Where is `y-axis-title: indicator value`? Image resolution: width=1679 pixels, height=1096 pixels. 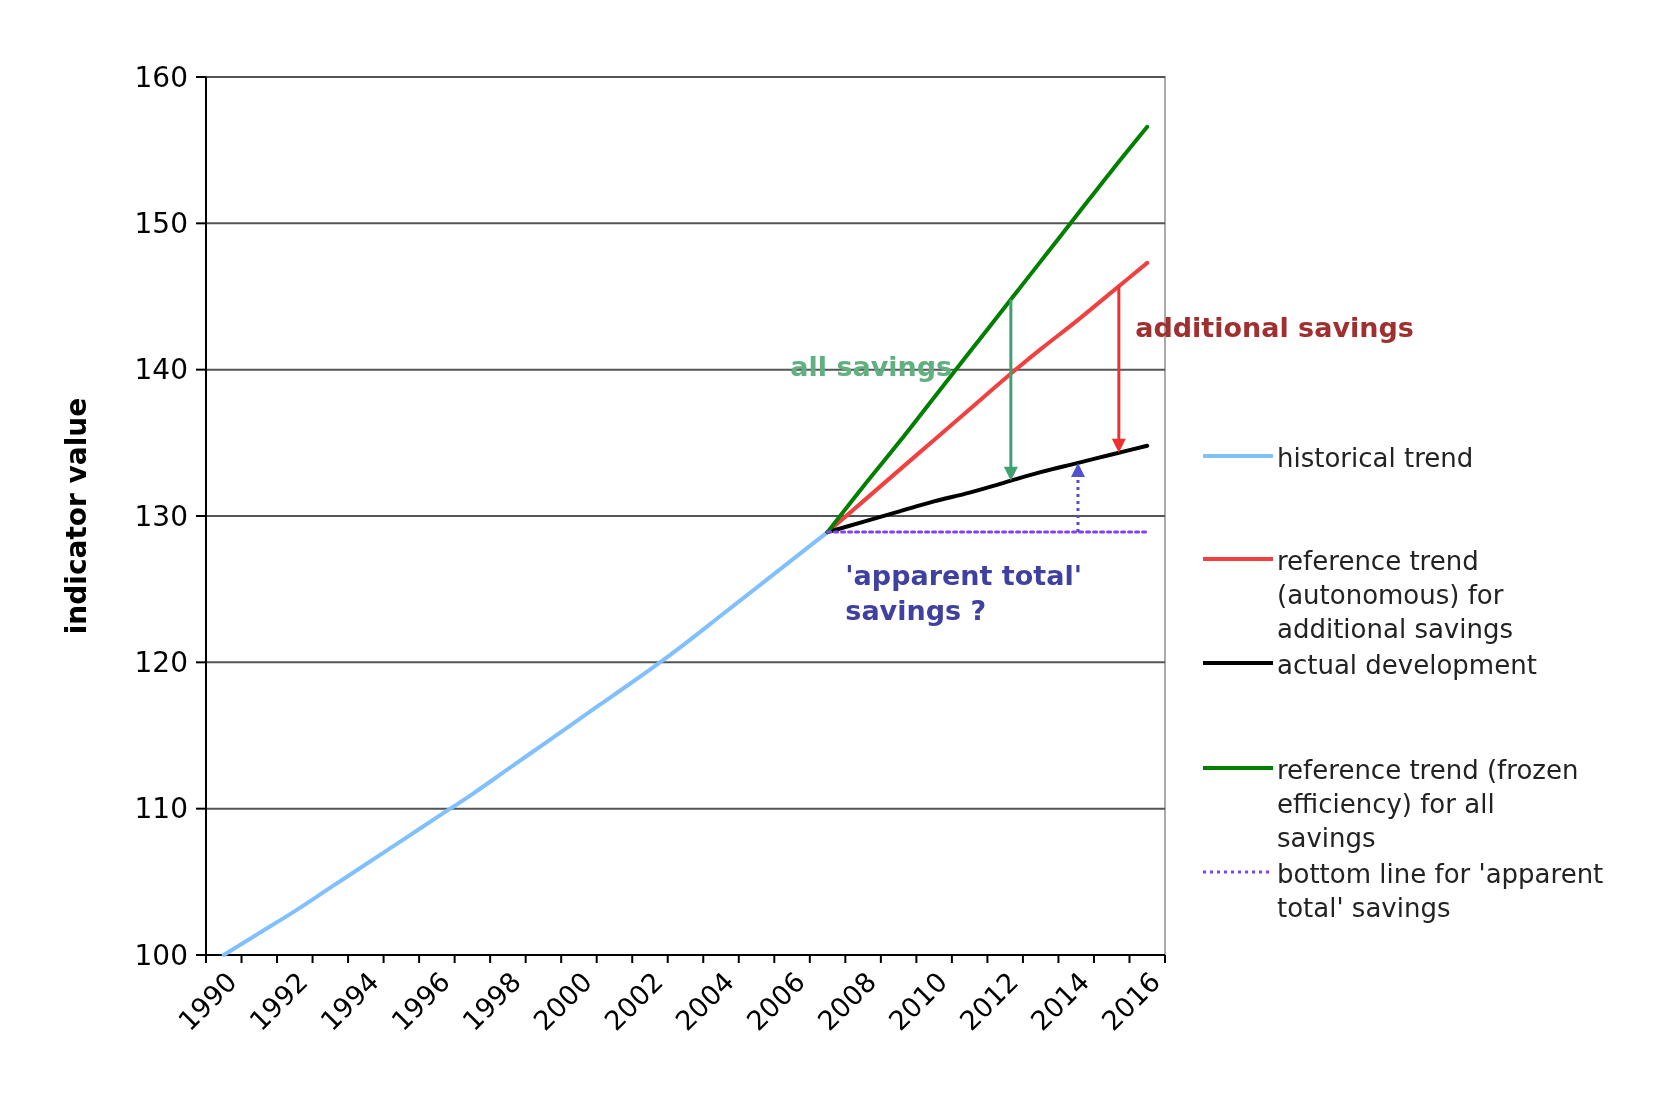 y-axis-title: indicator value is located at coordinates (76, 516).